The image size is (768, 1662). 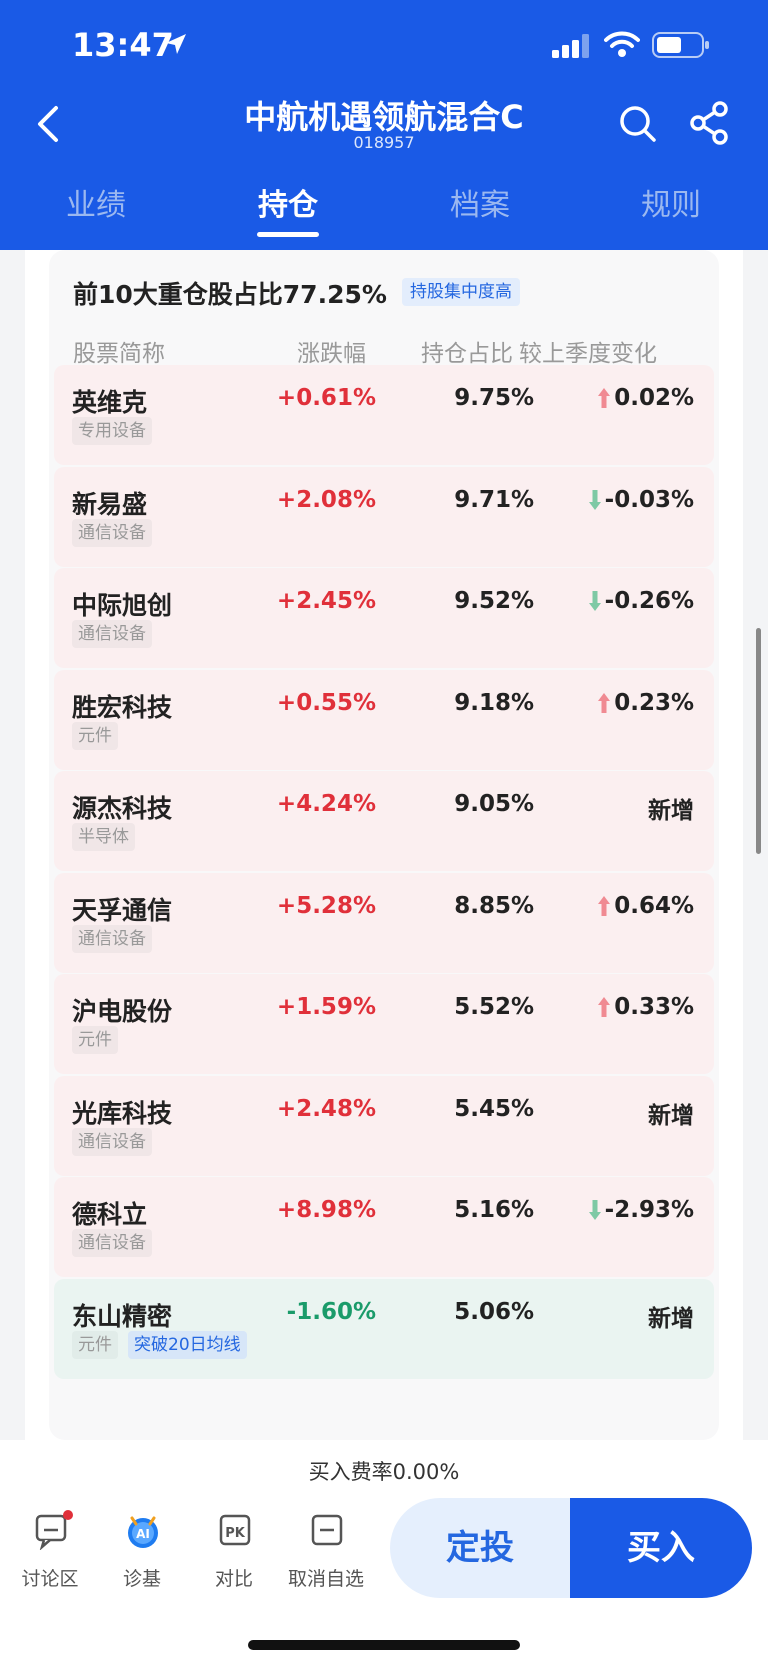 What do you see at coordinates (122, 1113) in the screenshot?
I see `stock-name: 光库科技` at bounding box center [122, 1113].